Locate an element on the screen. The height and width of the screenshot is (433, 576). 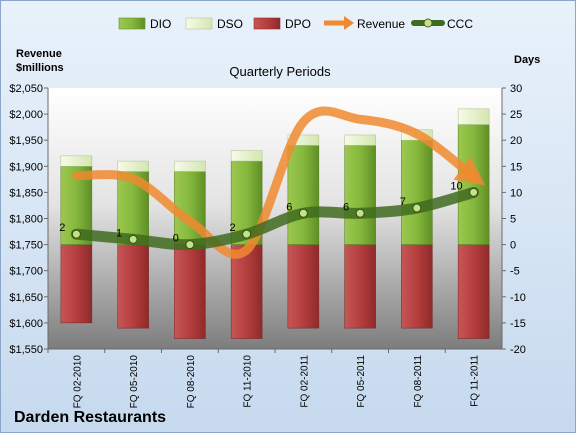
legend-swatch-revenue is located at coordinates (339, 23).